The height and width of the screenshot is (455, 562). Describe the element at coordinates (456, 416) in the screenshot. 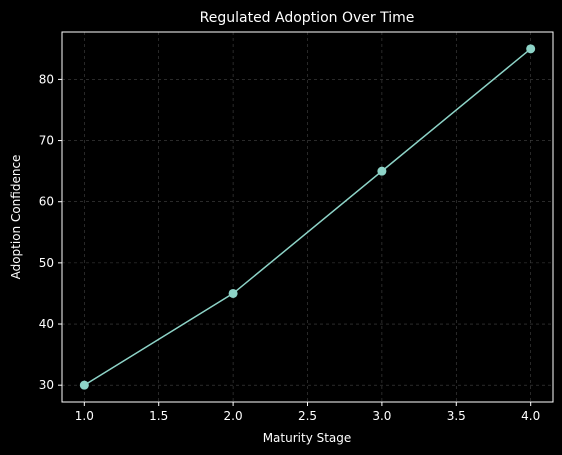

I see `x-tick-label: 3.5` at that location.